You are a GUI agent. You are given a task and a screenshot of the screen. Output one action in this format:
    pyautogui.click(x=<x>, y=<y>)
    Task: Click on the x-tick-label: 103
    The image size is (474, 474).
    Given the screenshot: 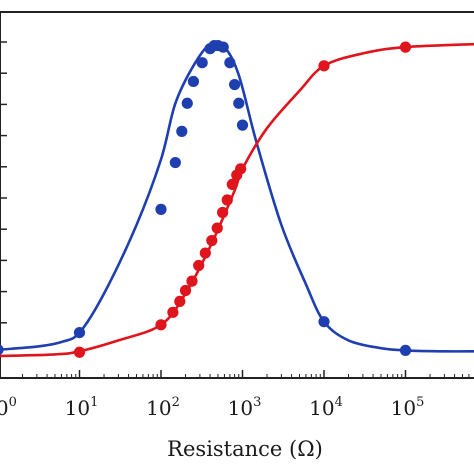 What is the action you would take?
    pyautogui.click(x=245, y=407)
    